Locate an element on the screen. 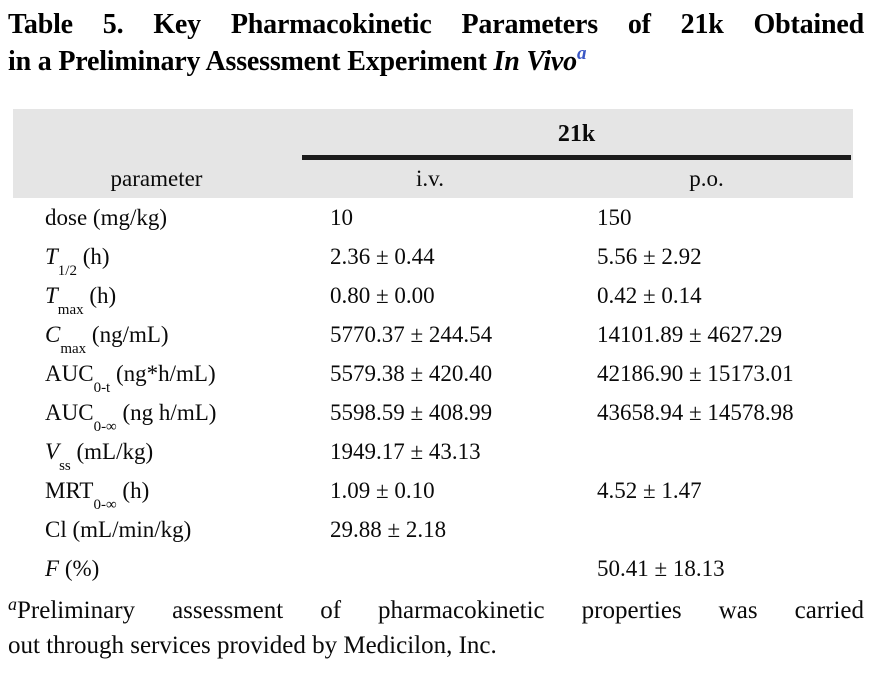 Image resolution: width=872 pixels, height=673 pixels. iv-value-cell: 29.88 ± 2.18 is located at coordinates (388, 529).